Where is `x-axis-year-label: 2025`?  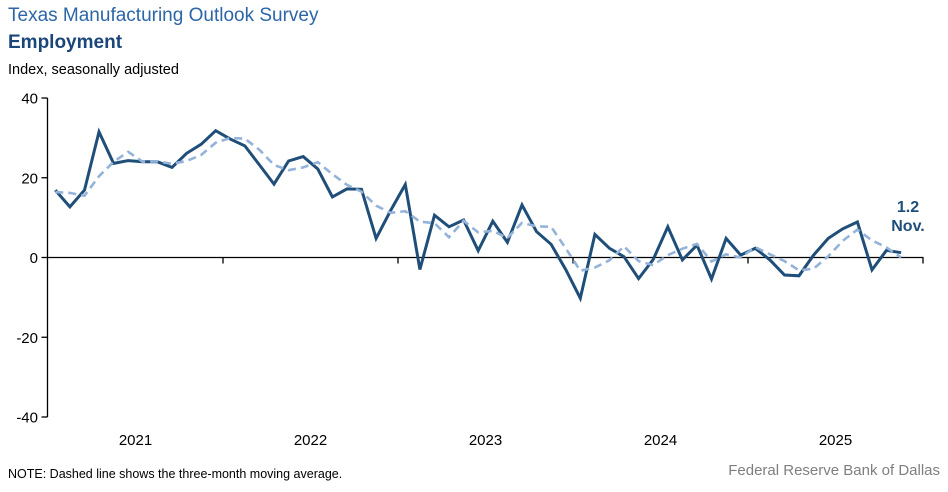
x-axis-year-label: 2025 is located at coordinates (835, 440).